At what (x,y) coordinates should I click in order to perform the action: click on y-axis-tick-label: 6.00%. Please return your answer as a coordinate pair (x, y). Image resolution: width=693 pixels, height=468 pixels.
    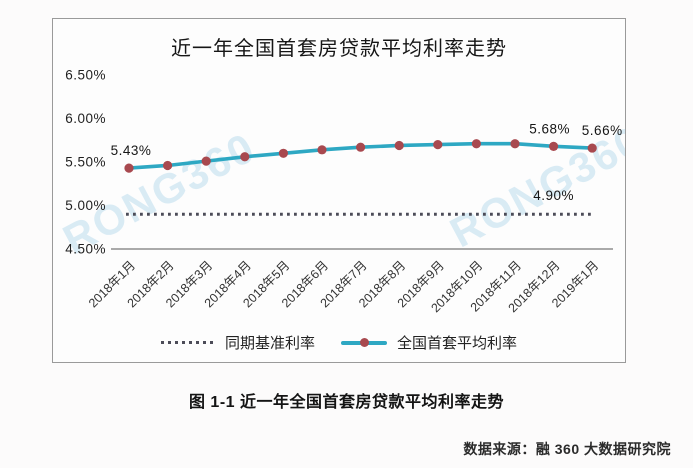
    Looking at the image, I should click on (85, 118).